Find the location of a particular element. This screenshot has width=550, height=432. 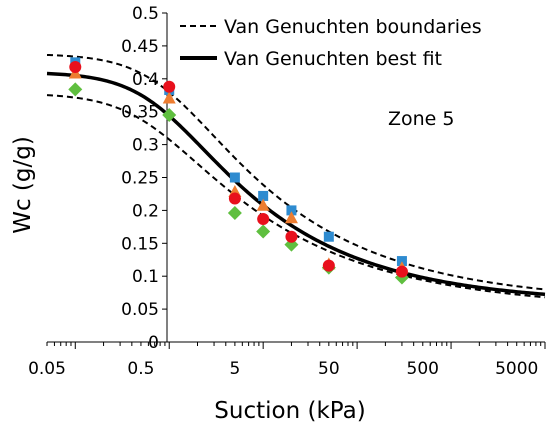

y-tick-label: 0 is located at coordinates (153, 343).